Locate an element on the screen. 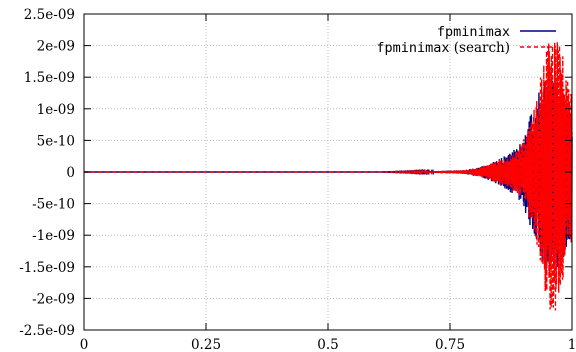  legend-label: fpminimax is located at coordinates (473, 32).